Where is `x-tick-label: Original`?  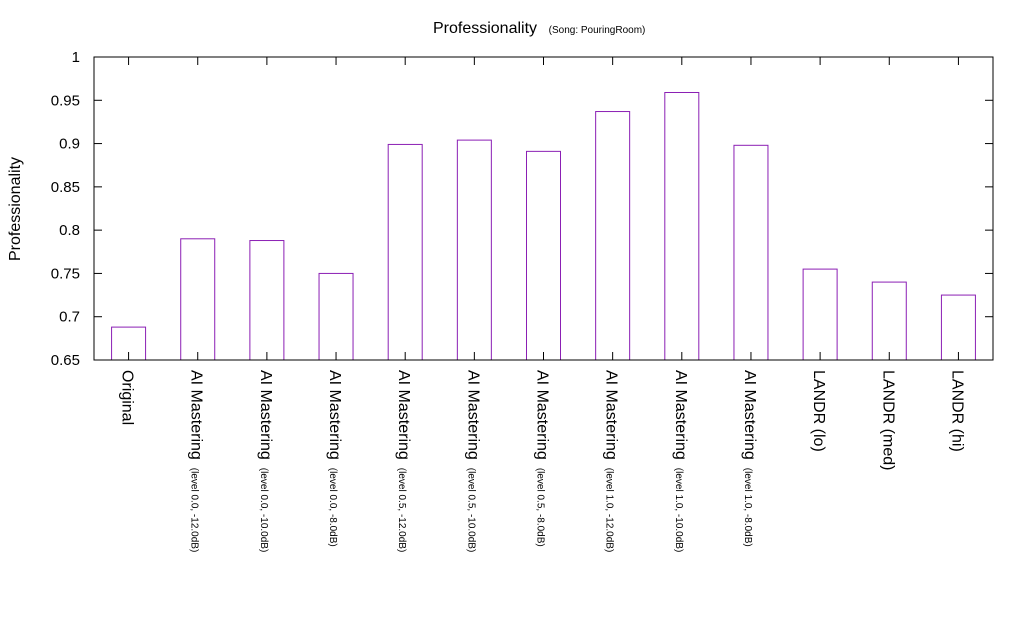 x-tick-label: Original is located at coordinates (127, 397).